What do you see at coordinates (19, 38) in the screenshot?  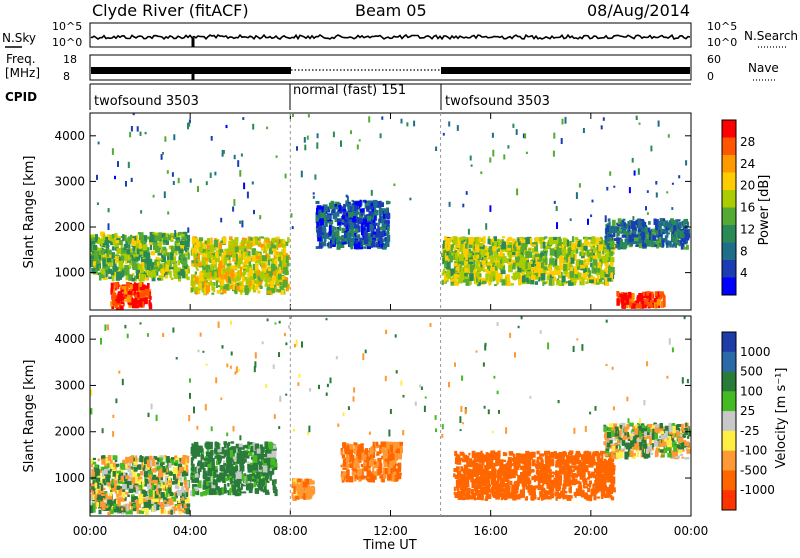 I see `nsky-label: N.Sky` at bounding box center [19, 38].